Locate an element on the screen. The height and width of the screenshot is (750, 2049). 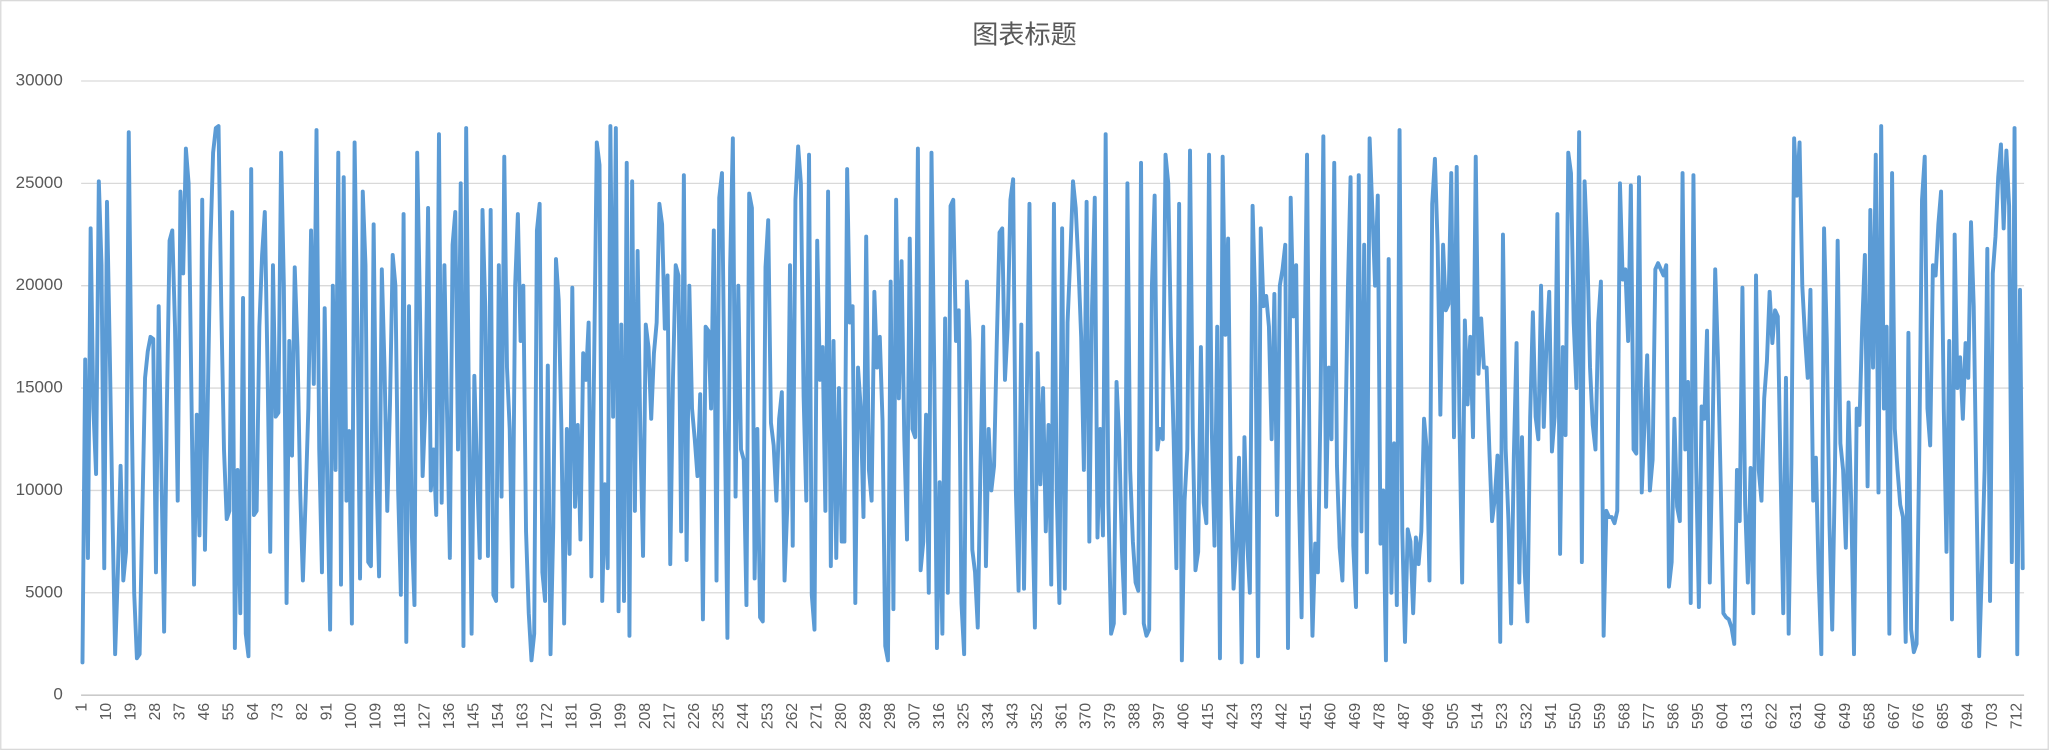
x-tick-label: 208 is located at coordinates (645, 716).